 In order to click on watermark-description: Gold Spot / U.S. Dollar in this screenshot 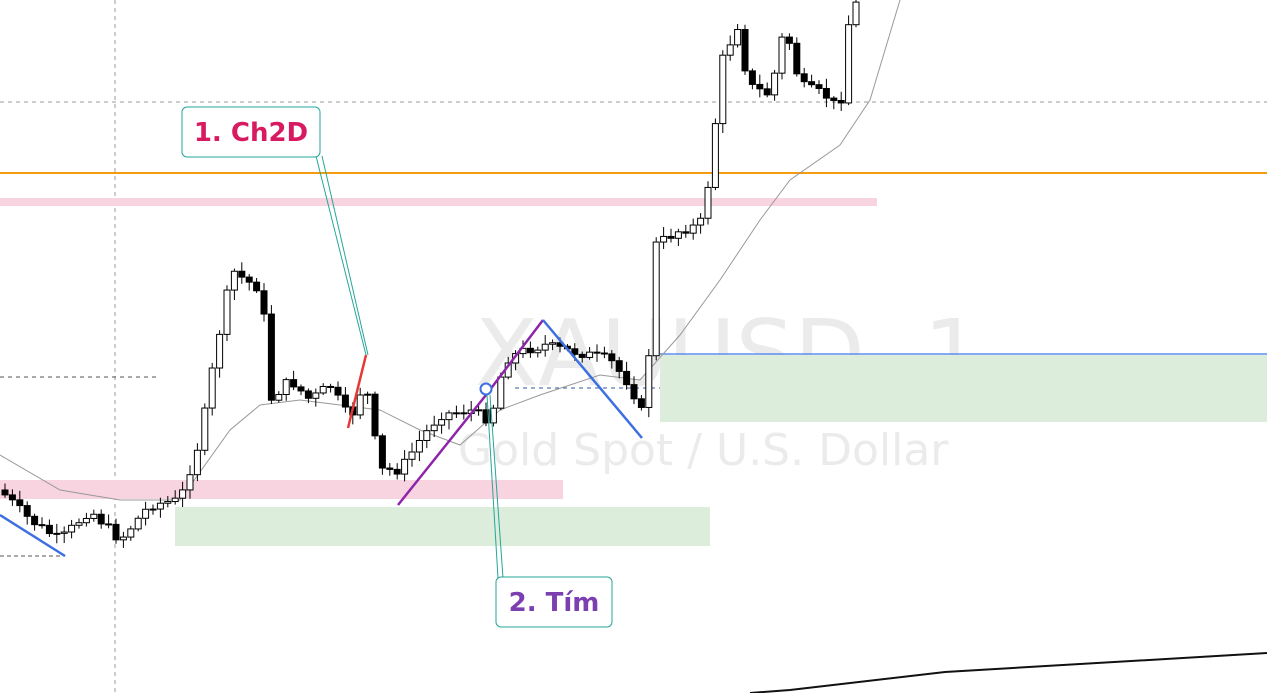, I will do `click(703, 450)`.